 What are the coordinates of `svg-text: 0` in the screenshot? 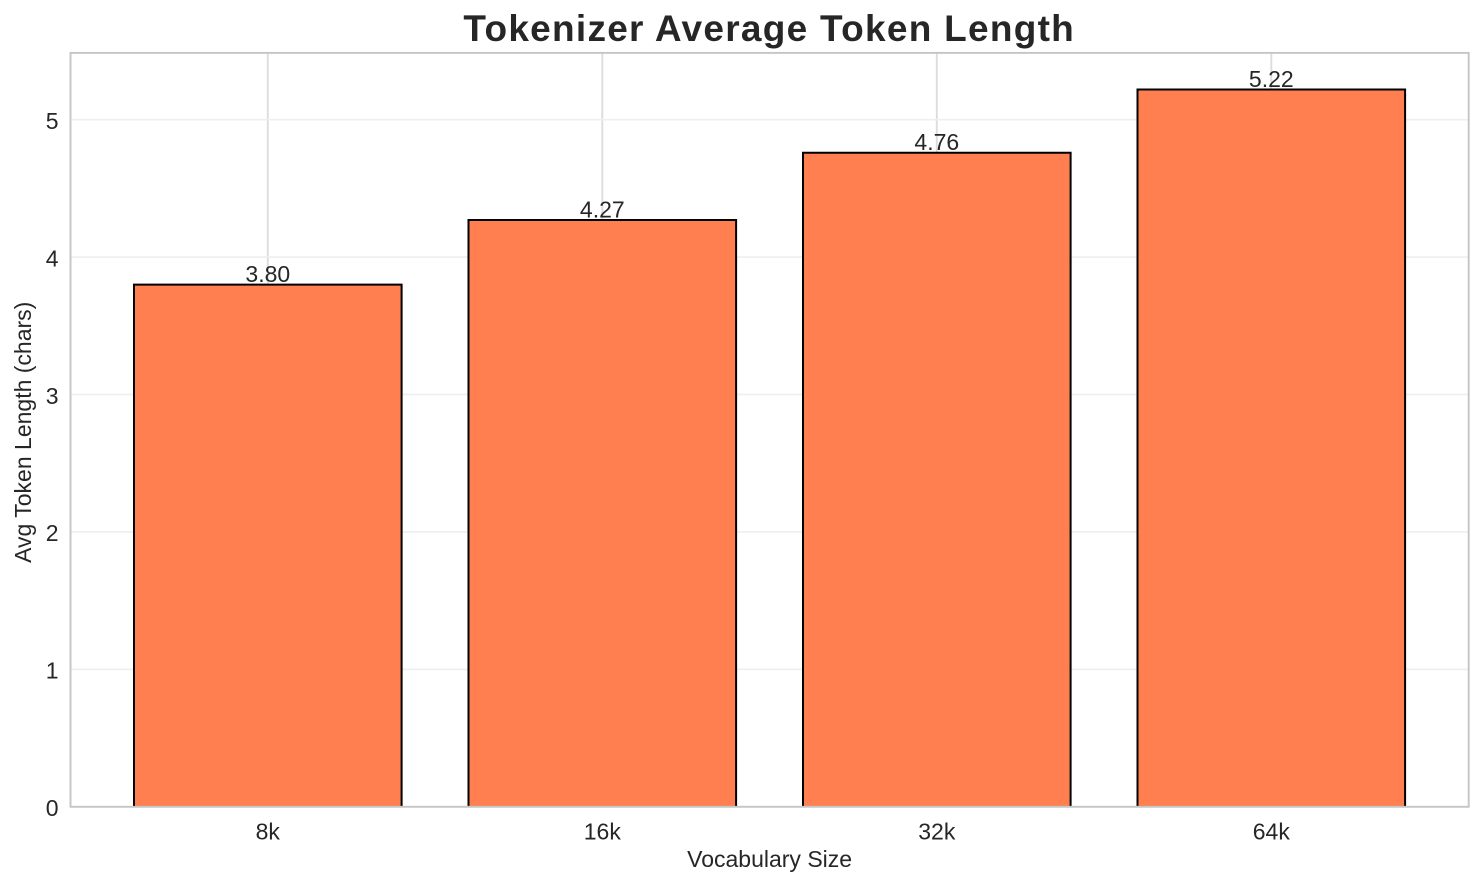 It's located at (52, 808).